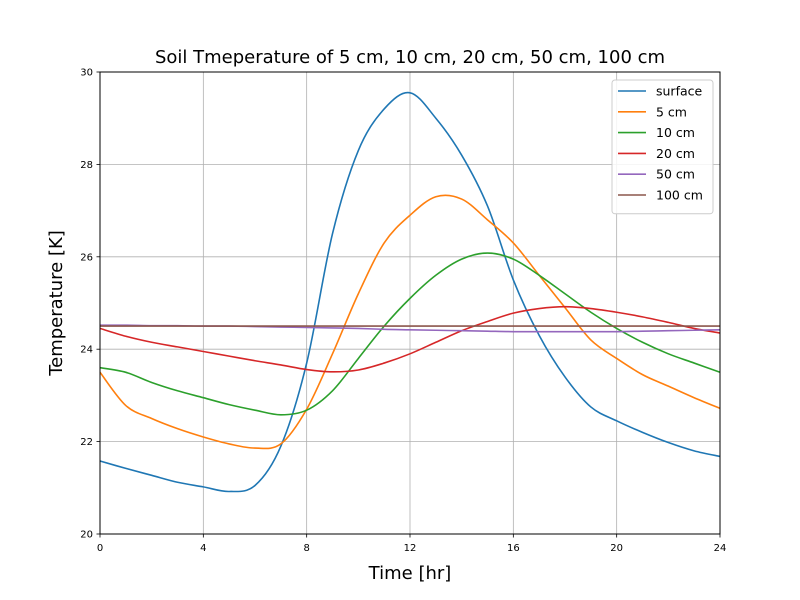 This screenshot has height=600, width=800. I want to click on legend-label: 20 cm, so click(675, 153).